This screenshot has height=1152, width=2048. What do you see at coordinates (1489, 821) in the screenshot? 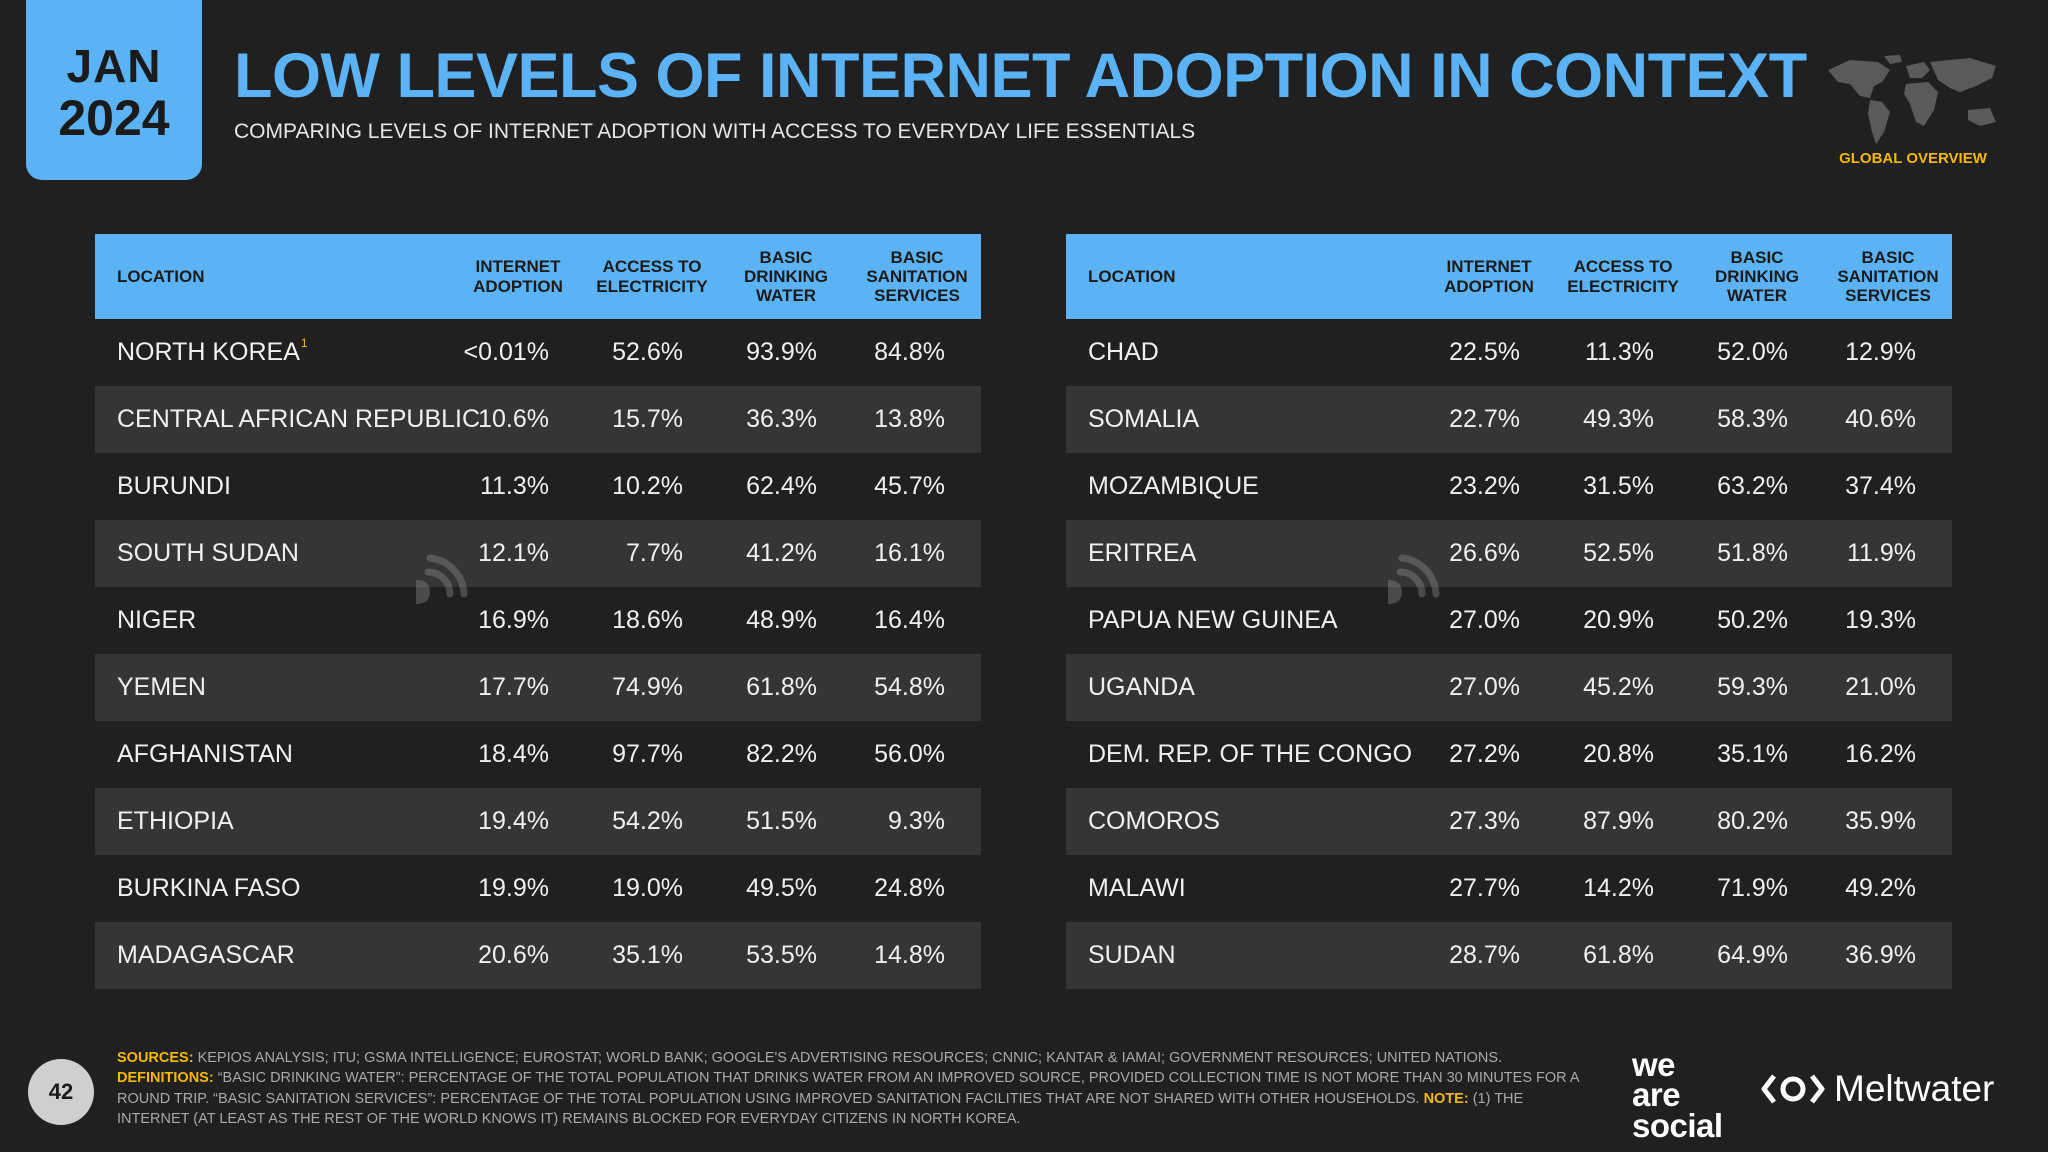
I see `cell-internet: 27.3%` at bounding box center [1489, 821].